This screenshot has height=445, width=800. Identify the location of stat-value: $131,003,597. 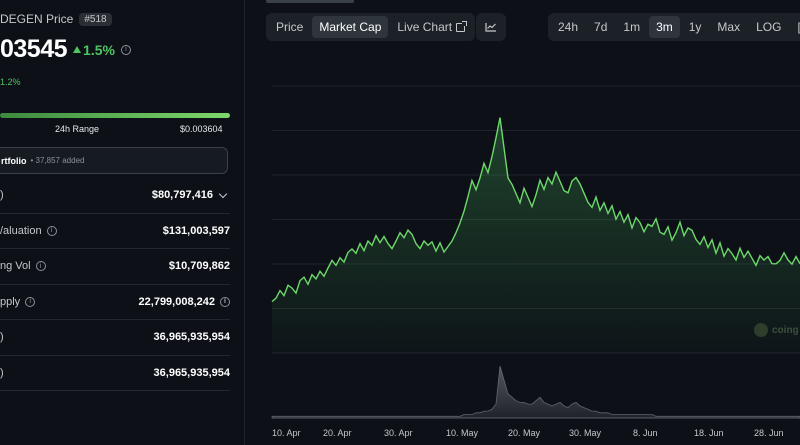
(196, 231).